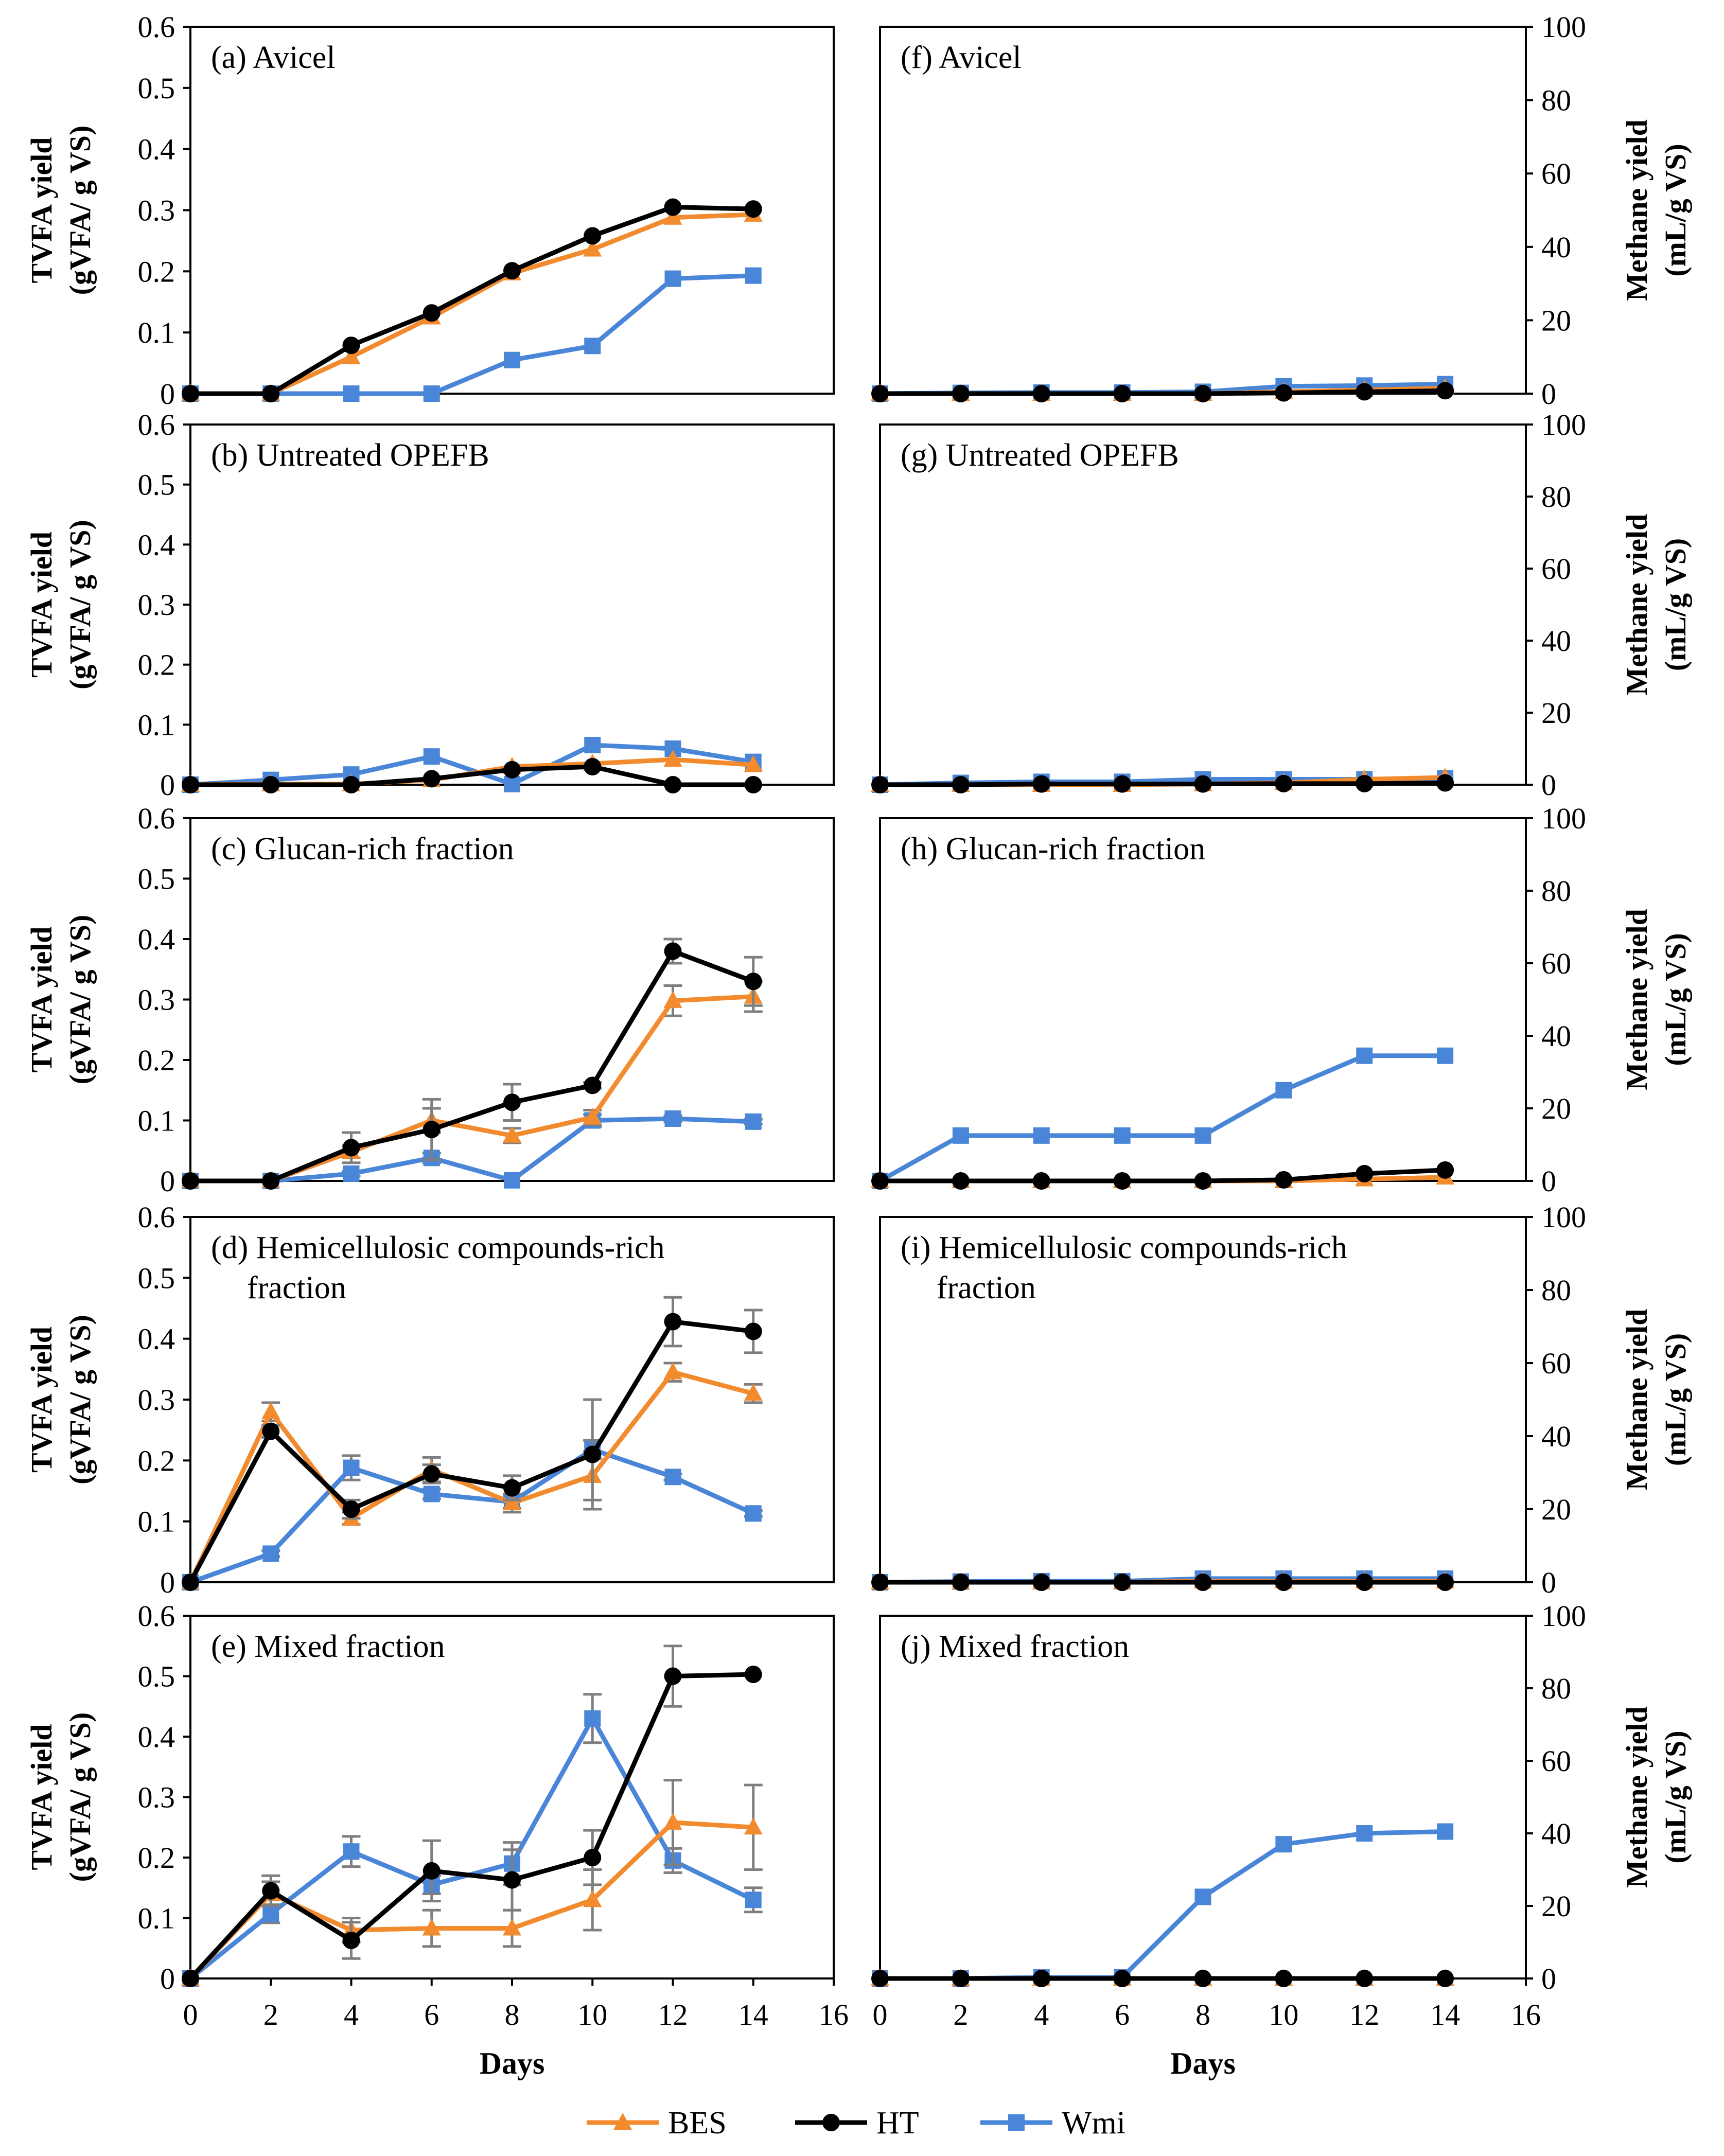 Image resolution: width=1724 pixels, height=2156 pixels. I want to click on legend-marker, so click(623, 2121).